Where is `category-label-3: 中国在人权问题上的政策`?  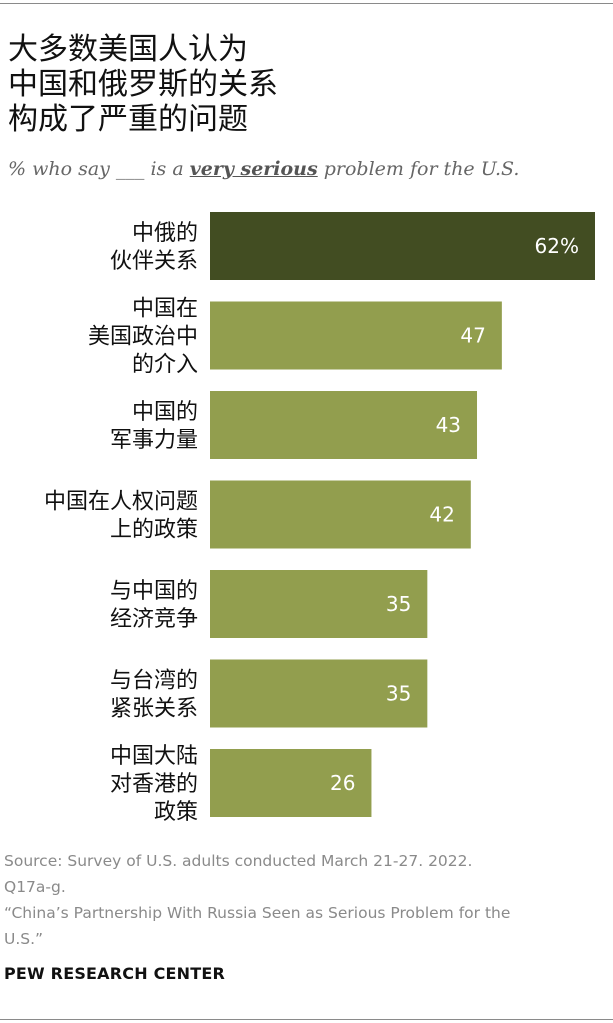
category-label-3: 中国在人权问题上的政策 is located at coordinates (121, 516).